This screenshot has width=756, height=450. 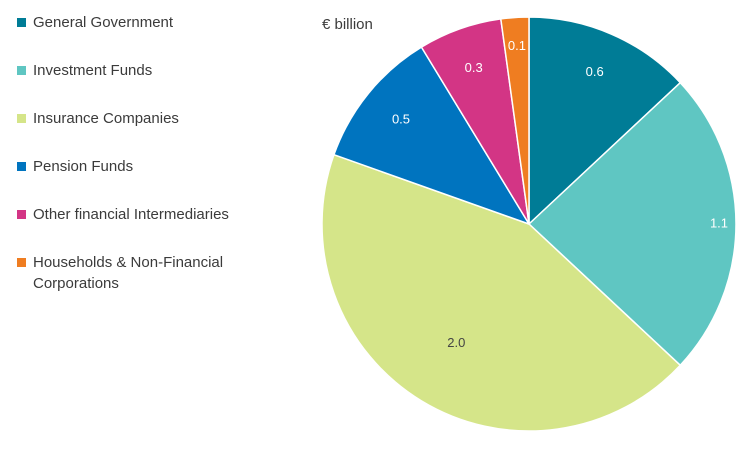 I want to click on legend-item-investment-funds: Investment Funds, so click(x=152, y=70).